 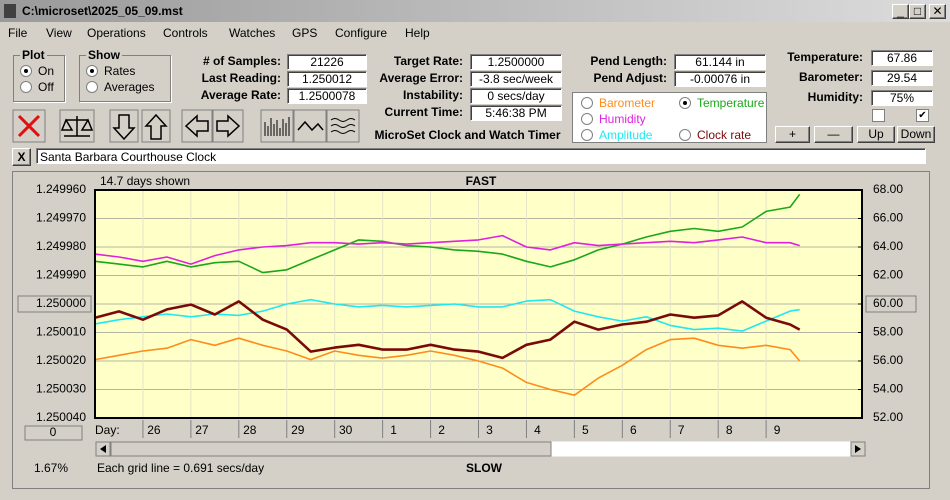 I want to click on days-shown: 14.7 days shown, so click(x=145, y=181).